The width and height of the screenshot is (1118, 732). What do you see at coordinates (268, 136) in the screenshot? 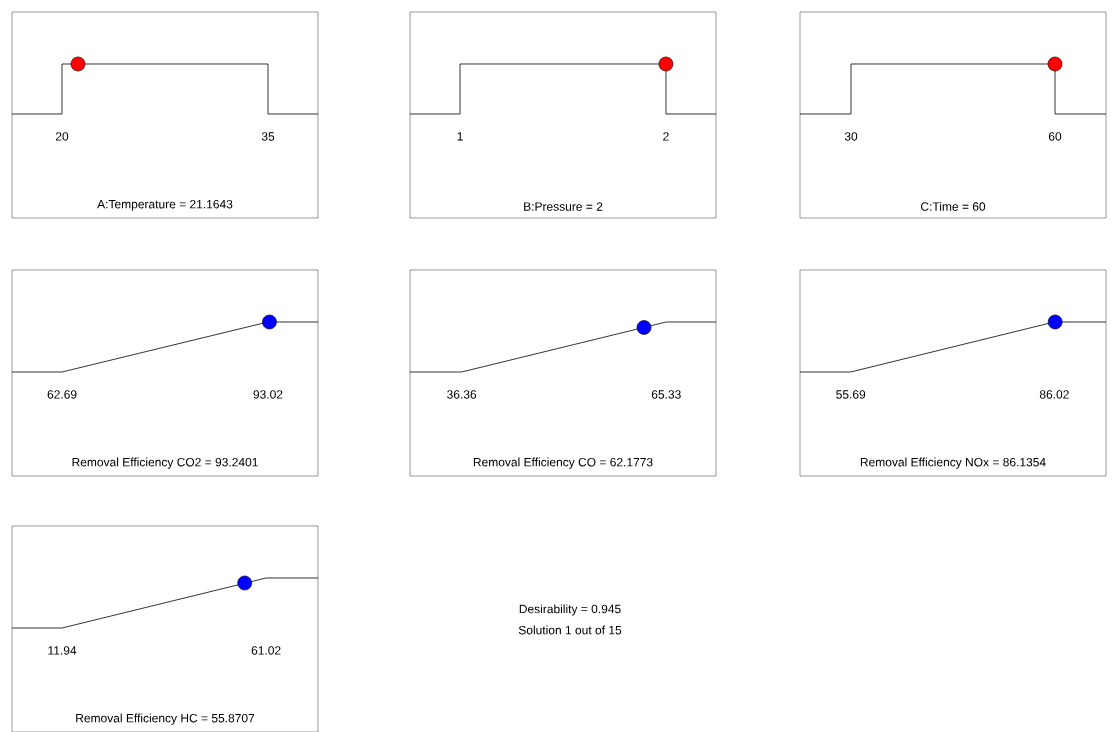
I see `x-tick-label: 35` at bounding box center [268, 136].